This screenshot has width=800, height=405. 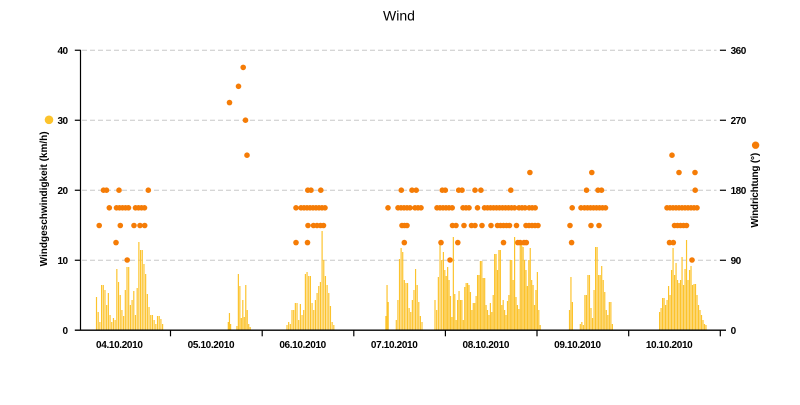 I want to click on svg-text: 10.10.2010, so click(x=669, y=345).